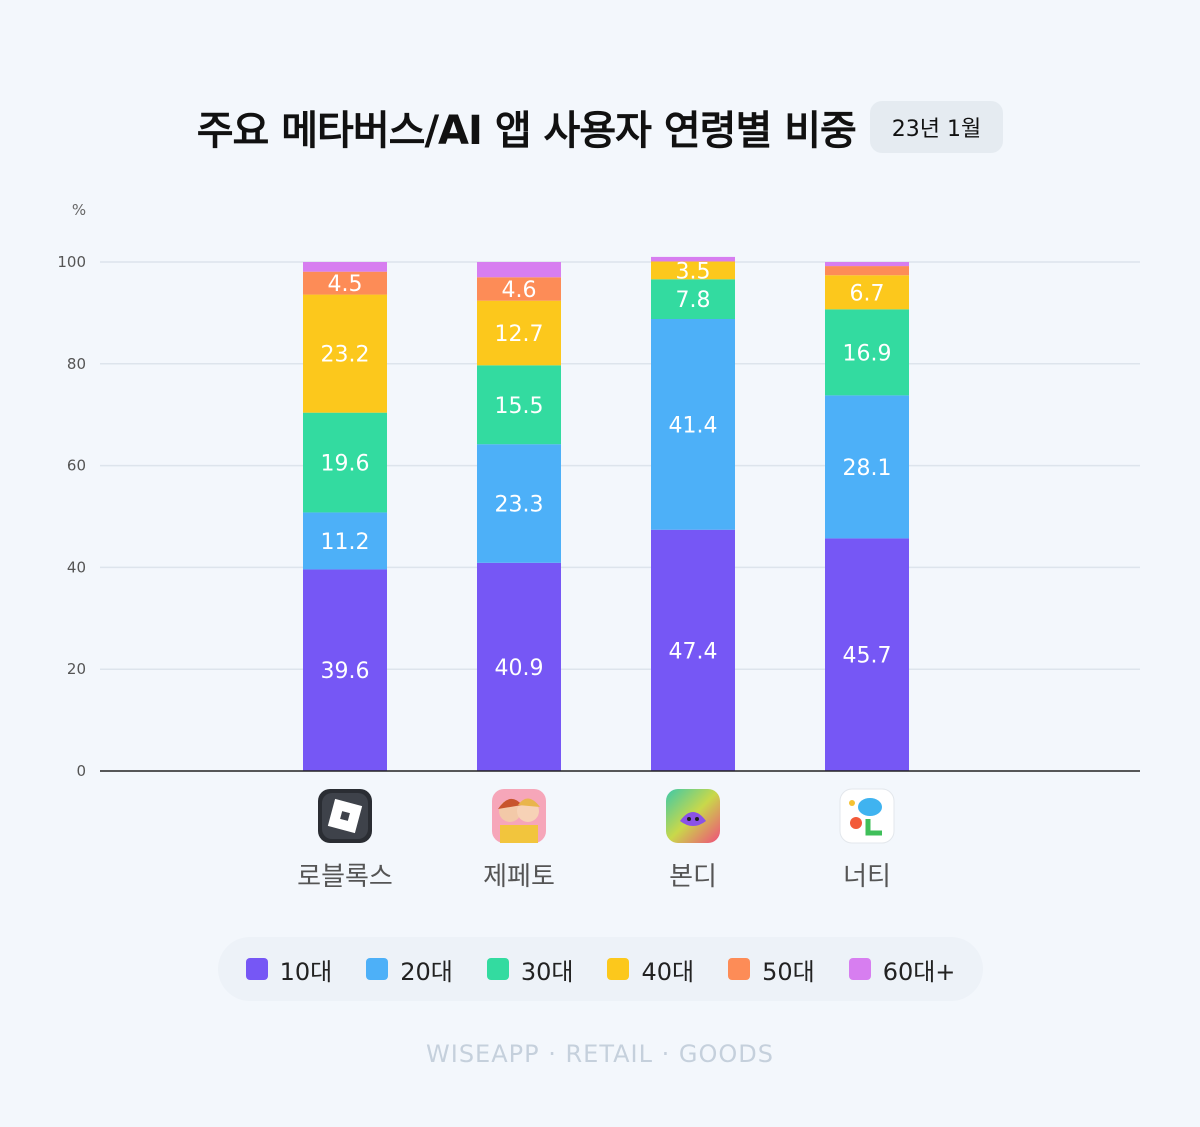  I want to click on date-badge: 23년 1월, so click(936, 127).